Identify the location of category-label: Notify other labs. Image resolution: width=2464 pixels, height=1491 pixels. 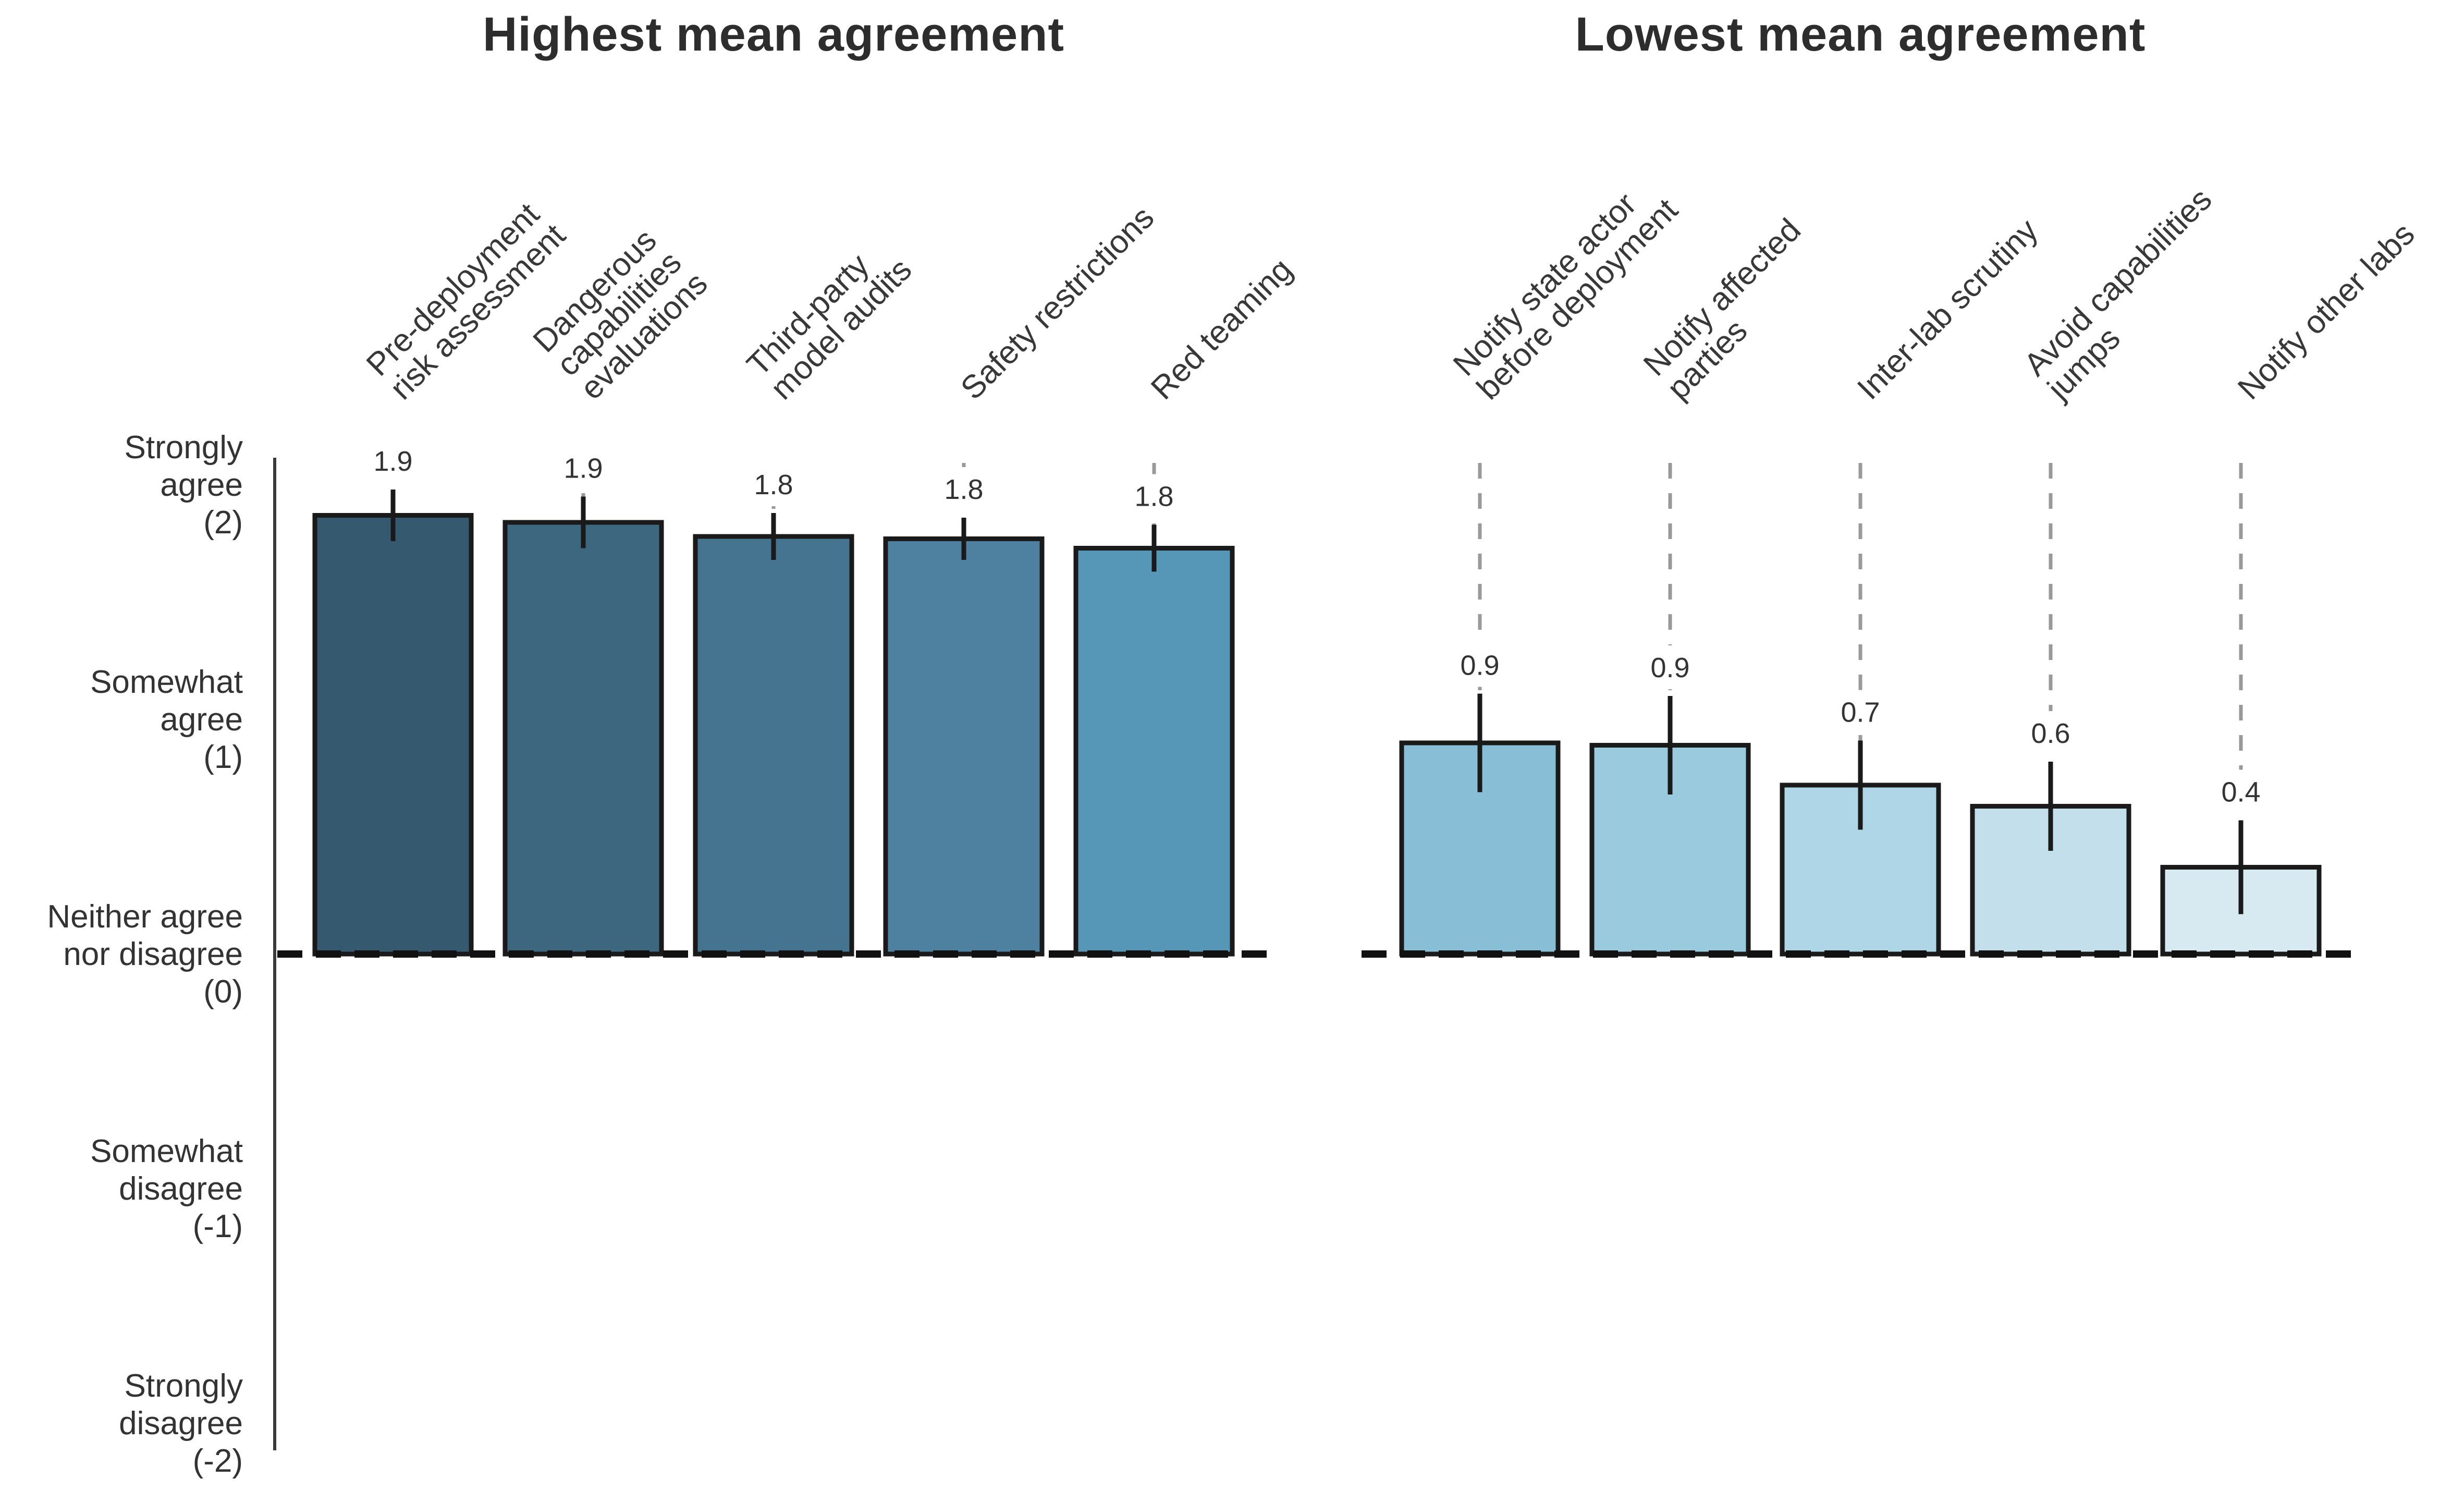
(2327, 311).